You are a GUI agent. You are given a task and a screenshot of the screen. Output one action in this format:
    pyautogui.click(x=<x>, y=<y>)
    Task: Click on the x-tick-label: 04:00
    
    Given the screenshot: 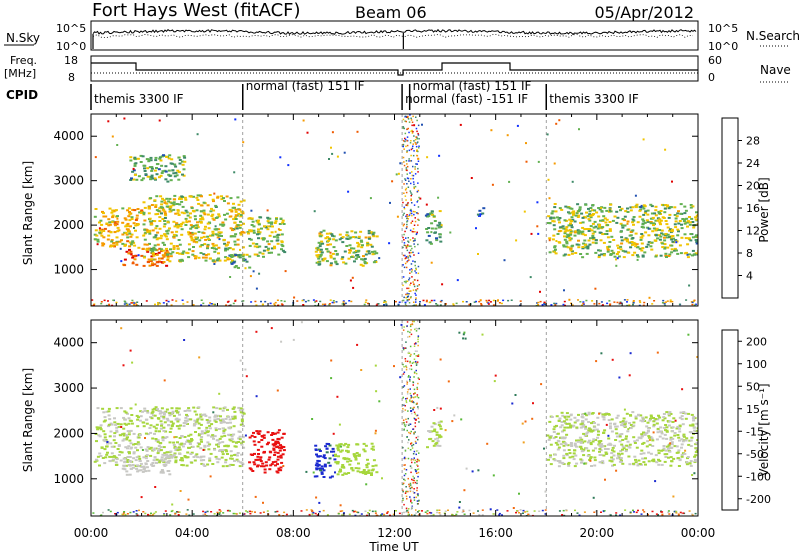 What is the action you would take?
    pyautogui.click(x=192, y=533)
    